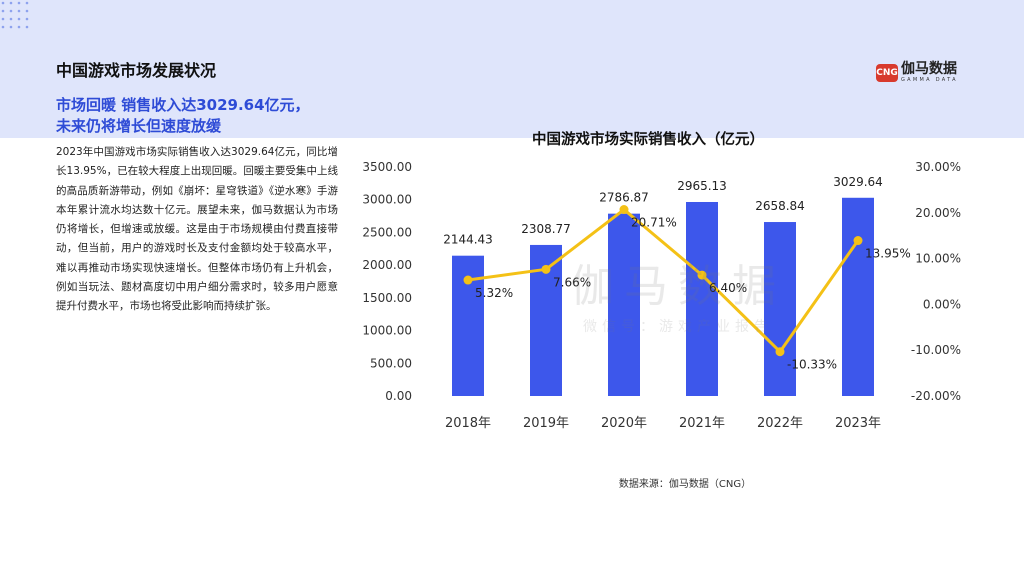 Image resolution: width=1024 pixels, height=576 pixels. Describe the element at coordinates (624, 198) in the screenshot. I see `bar-value-label: 2786.87` at that location.